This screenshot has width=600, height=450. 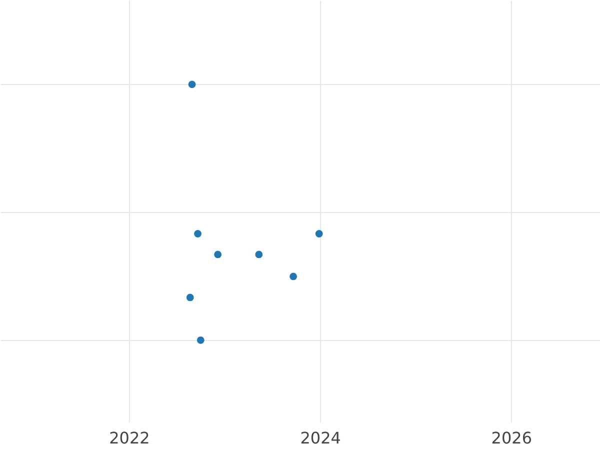 What do you see at coordinates (129, 438) in the screenshot?
I see `x-tick-label: 2022` at bounding box center [129, 438].